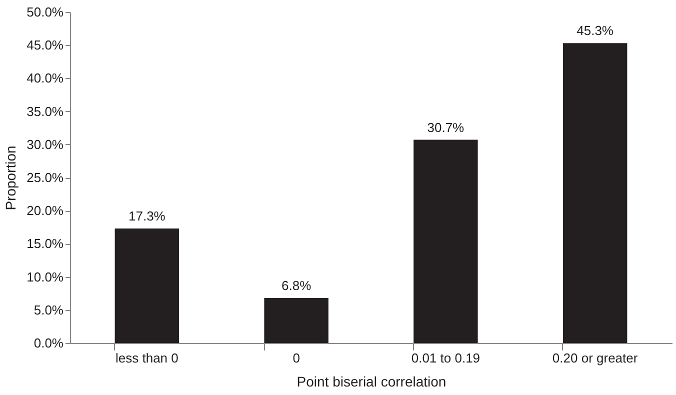 The width and height of the screenshot is (676, 395). I want to click on y-tick-label: 25.0%, so click(45, 177).